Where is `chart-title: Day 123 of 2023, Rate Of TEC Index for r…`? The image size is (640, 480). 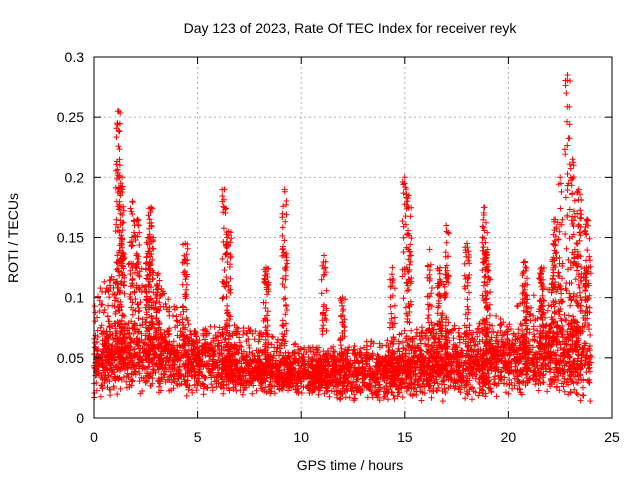
chart-title: Day 123 of 2023, Rate Of TEC Index for r… is located at coordinates (351, 28).